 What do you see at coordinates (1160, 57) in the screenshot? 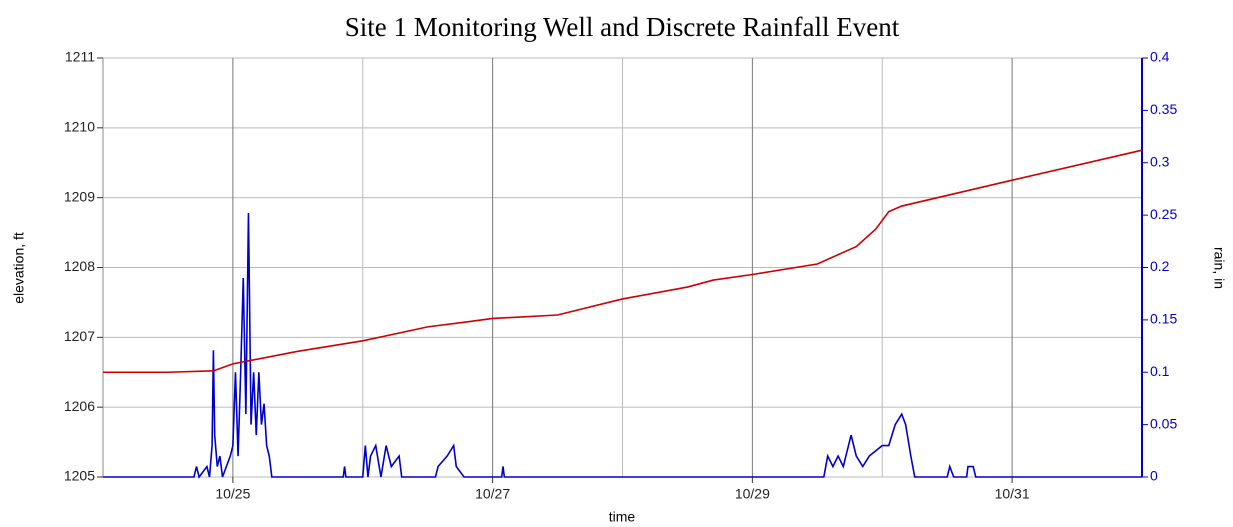
I see `y2-tick-label: 0.4` at bounding box center [1160, 57].